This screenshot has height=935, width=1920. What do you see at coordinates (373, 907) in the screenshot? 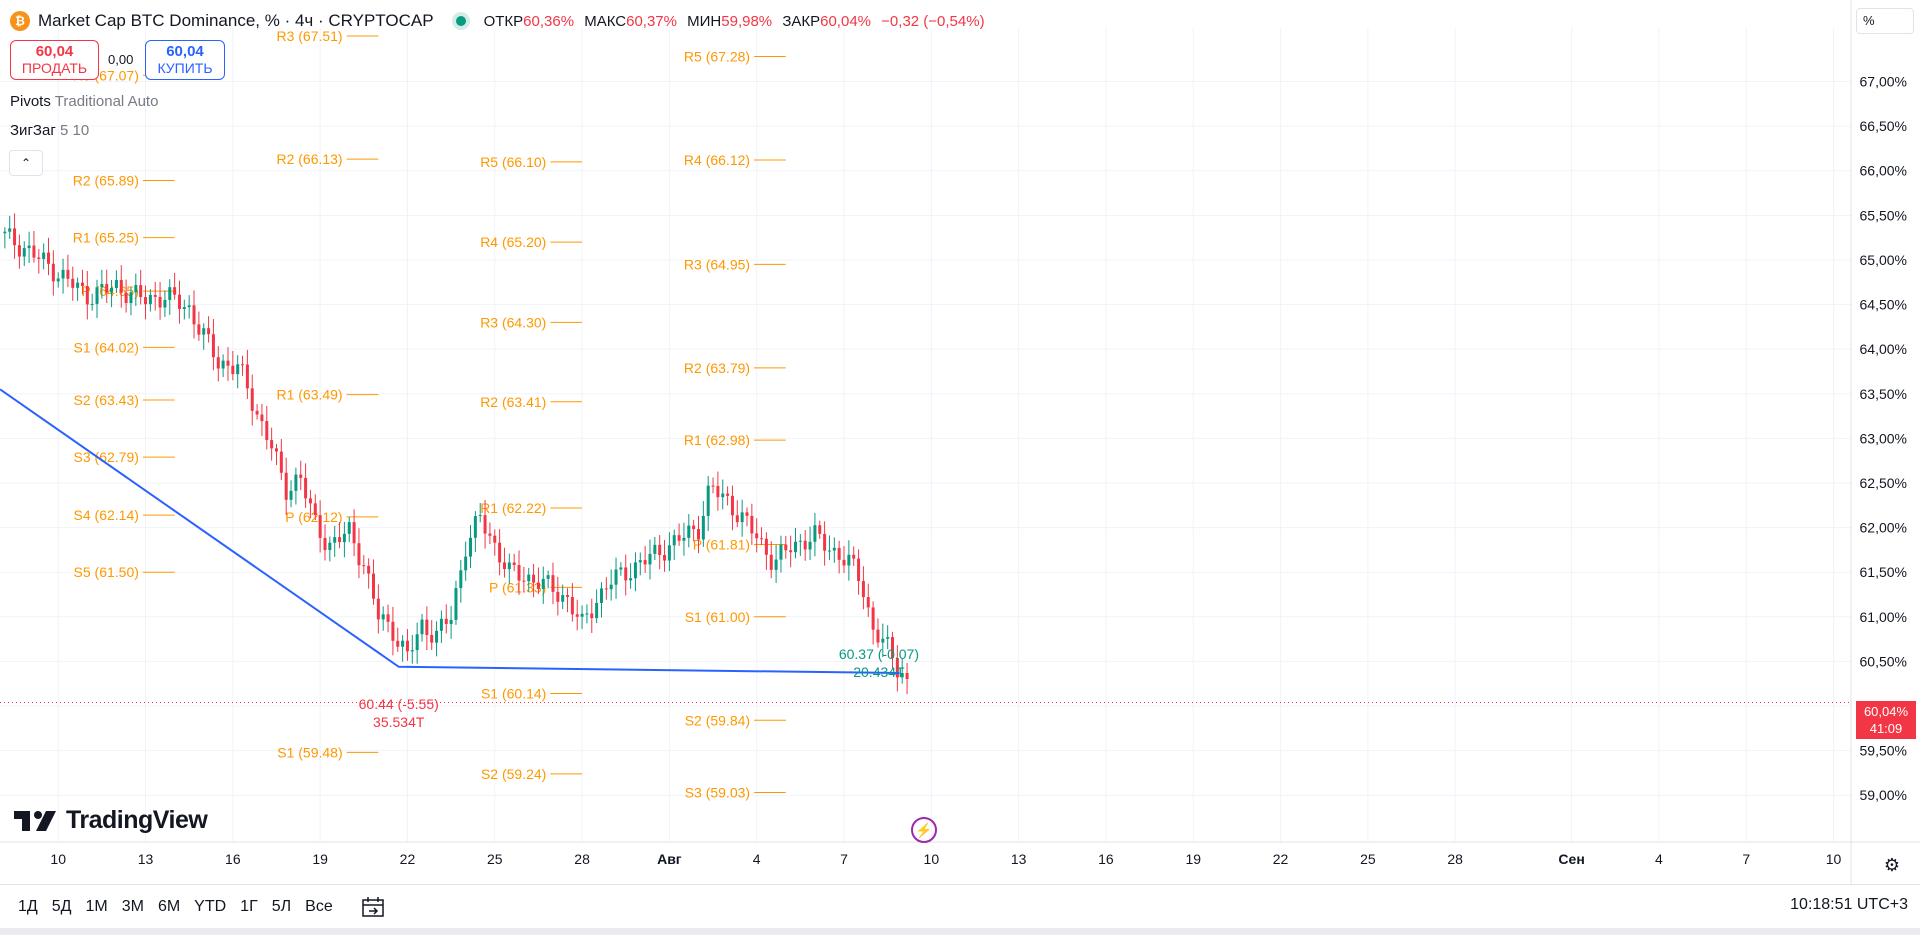
I see `calendar-range-icon` at bounding box center [373, 907].